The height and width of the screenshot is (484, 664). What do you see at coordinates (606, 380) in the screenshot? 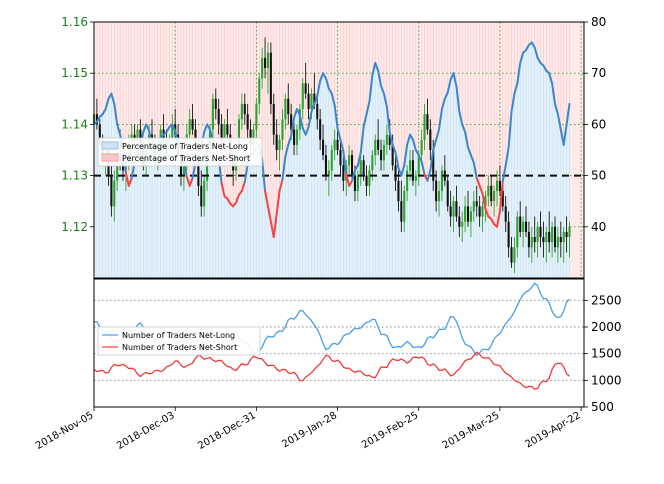
I see `count-tick-label: 1000` at bounding box center [606, 380].